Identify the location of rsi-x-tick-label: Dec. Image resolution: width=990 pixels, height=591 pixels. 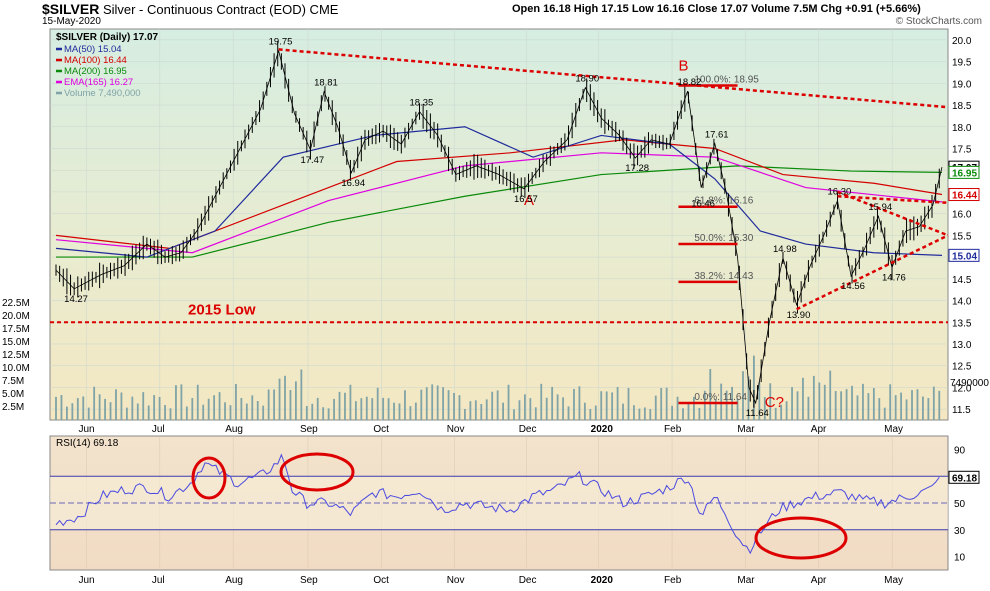
(528, 580).